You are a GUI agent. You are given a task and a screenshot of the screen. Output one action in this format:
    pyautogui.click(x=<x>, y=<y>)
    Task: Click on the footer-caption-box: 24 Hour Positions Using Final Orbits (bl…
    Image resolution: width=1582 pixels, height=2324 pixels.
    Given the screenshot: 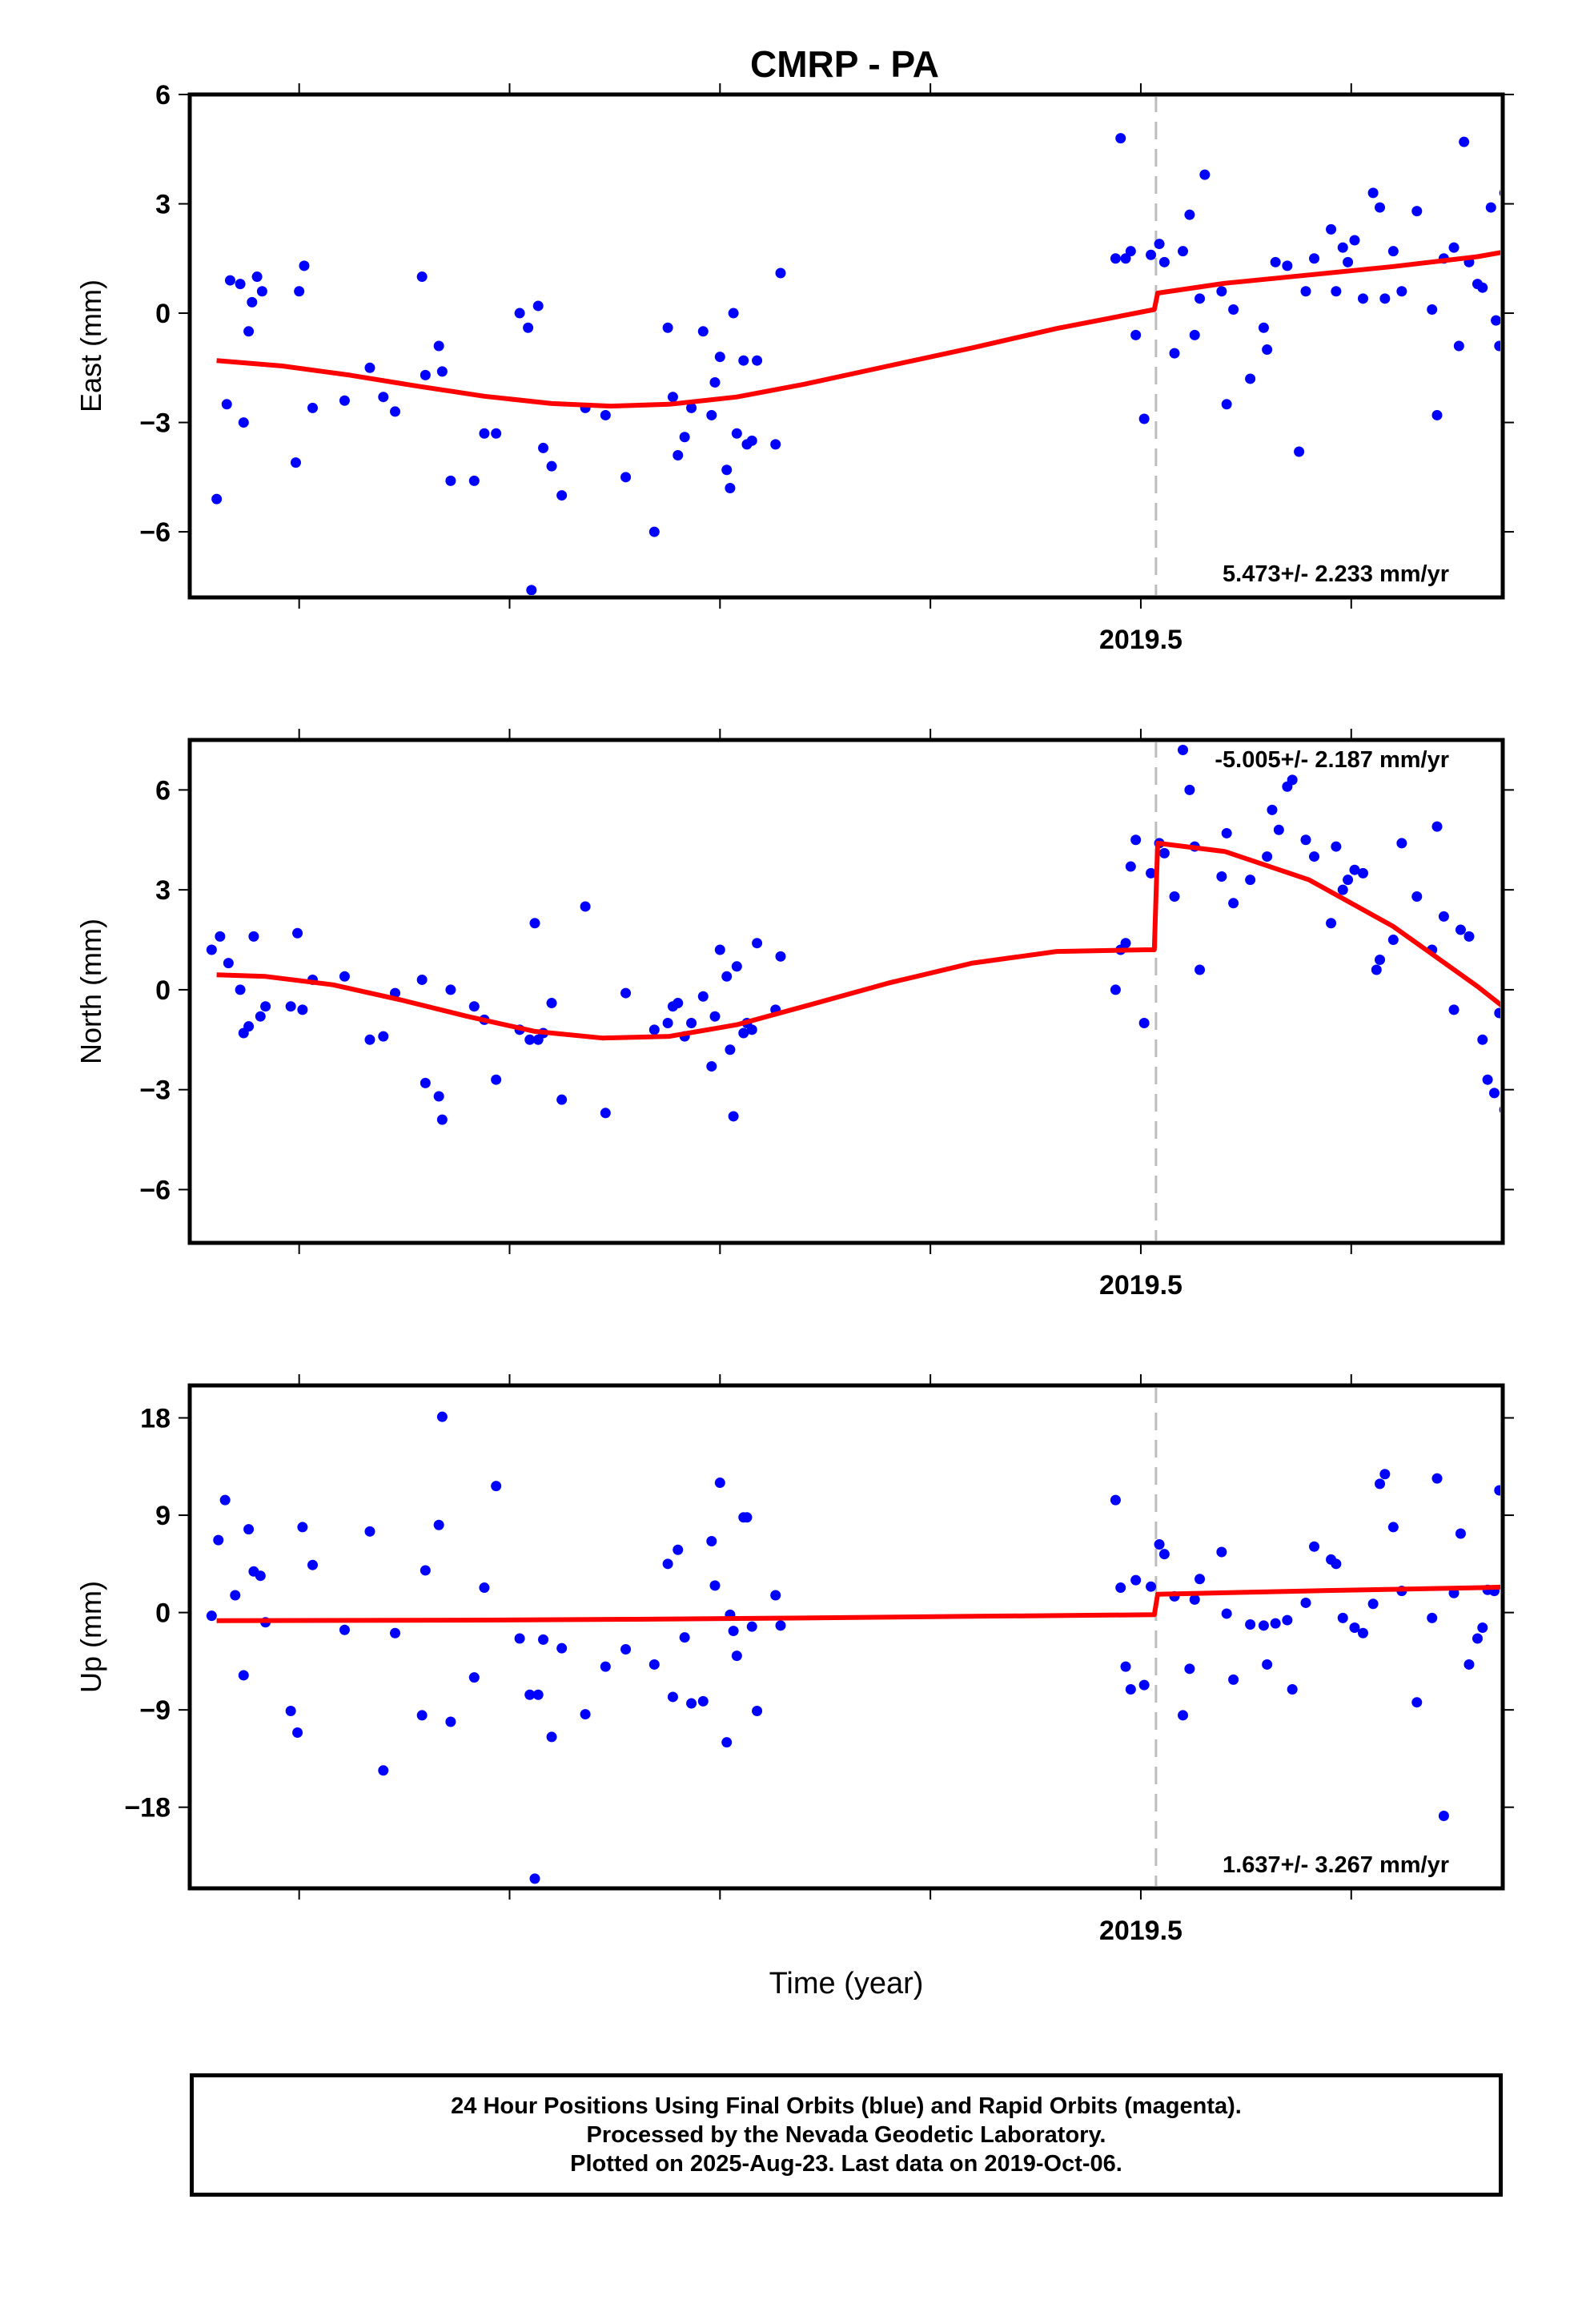 What is the action you would take?
    pyautogui.click(x=847, y=2135)
    